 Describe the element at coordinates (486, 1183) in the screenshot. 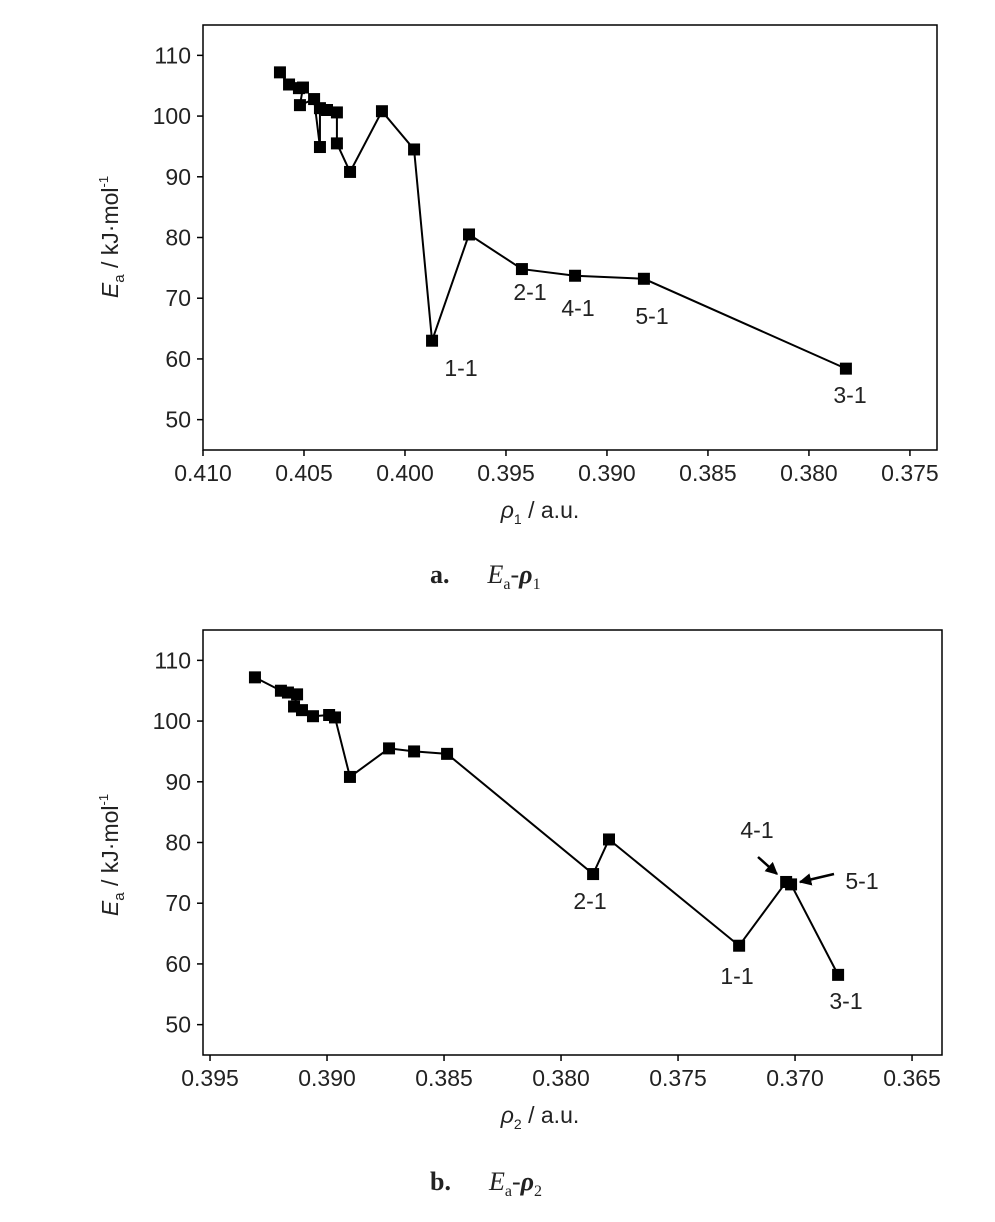

I see `caption: b. Ea-ρ2` at that location.